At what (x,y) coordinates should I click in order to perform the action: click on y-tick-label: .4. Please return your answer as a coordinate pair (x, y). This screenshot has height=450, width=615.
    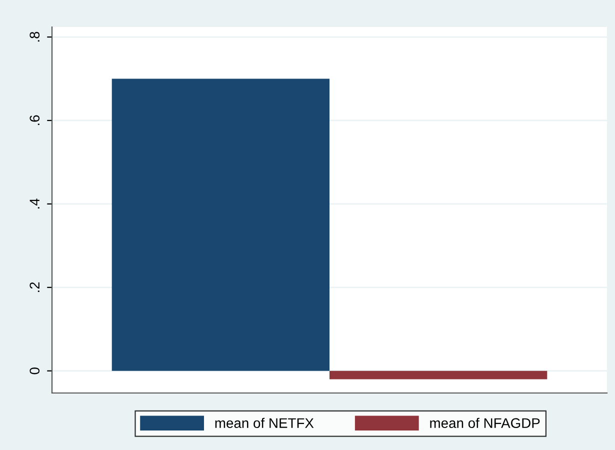
    Looking at the image, I should click on (35, 203).